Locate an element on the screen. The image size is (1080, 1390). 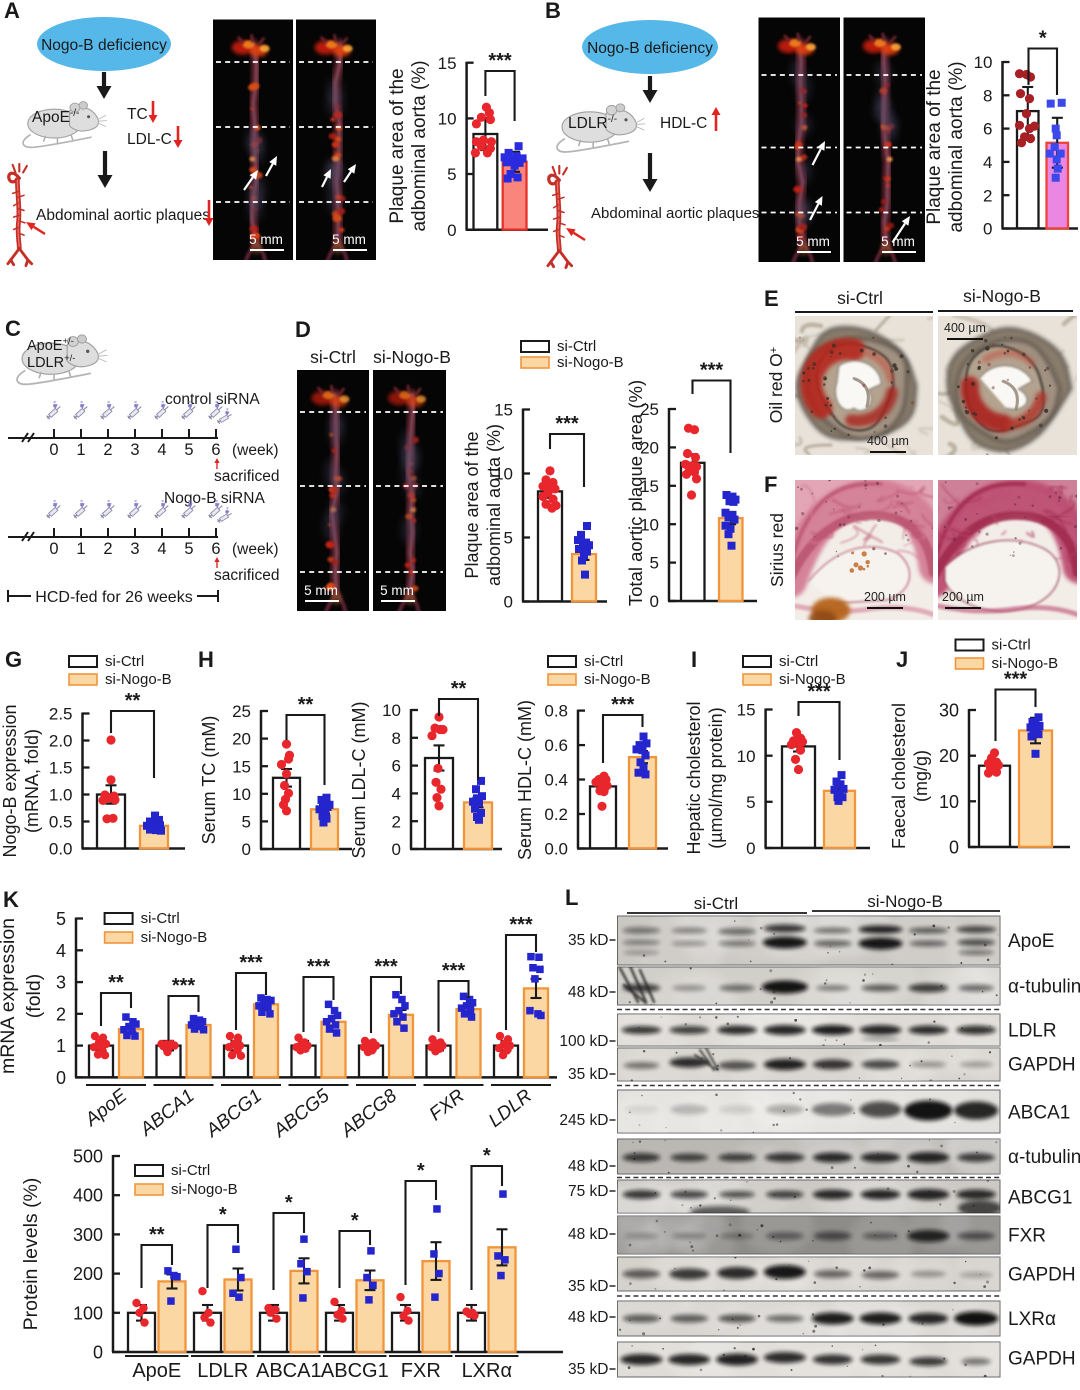
svg-text: HDL-C is located at coordinates (683, 123).